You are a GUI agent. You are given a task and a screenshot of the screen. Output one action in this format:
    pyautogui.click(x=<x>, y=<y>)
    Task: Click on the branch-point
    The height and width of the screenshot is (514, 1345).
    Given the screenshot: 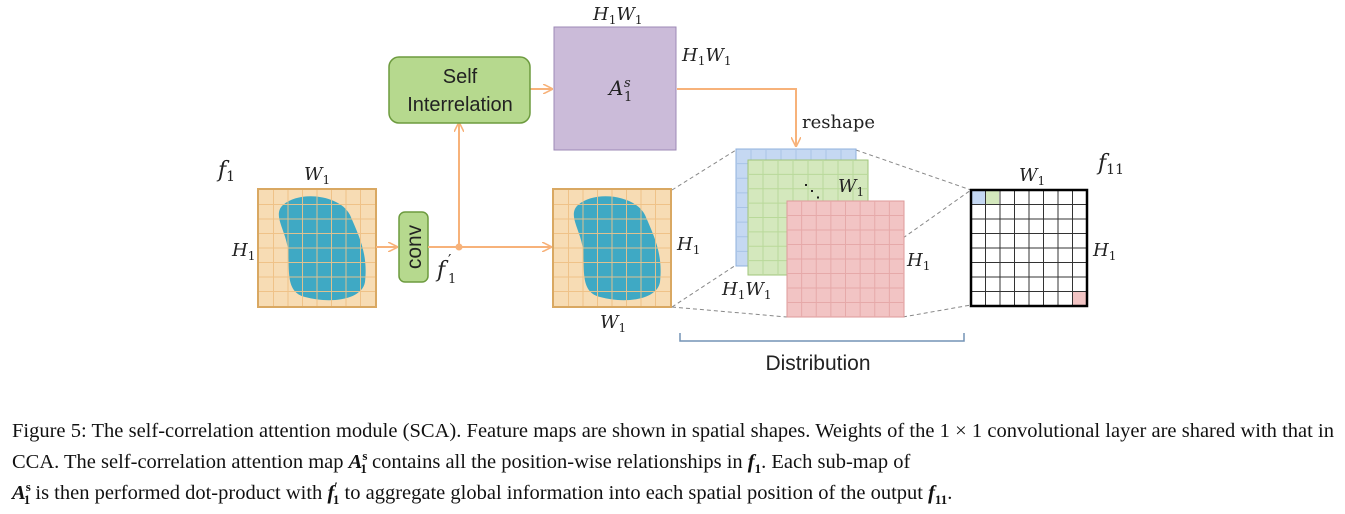 What is the action you would take?
    pyautogui.click(x=459, y=247)
    